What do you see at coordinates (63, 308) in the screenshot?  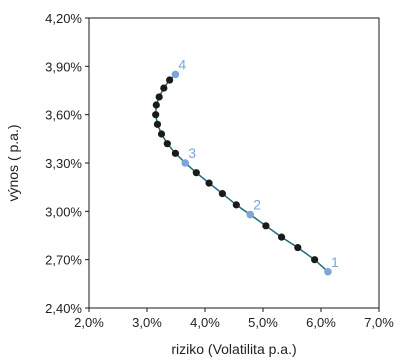 I see `y-tick-label: 2,40%` at bounding box center [63, 308].